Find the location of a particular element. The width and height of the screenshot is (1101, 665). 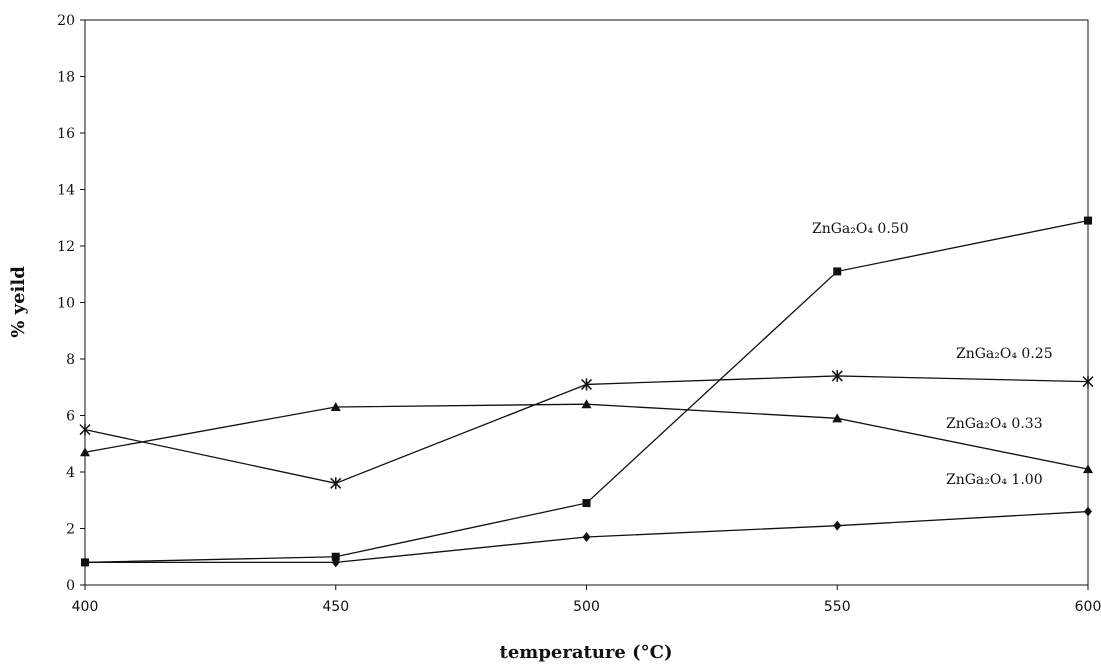

y-axis-ticks: 0 2 4 6 8 10 12 14 16 18 20 is located at coordinates (71, 303).